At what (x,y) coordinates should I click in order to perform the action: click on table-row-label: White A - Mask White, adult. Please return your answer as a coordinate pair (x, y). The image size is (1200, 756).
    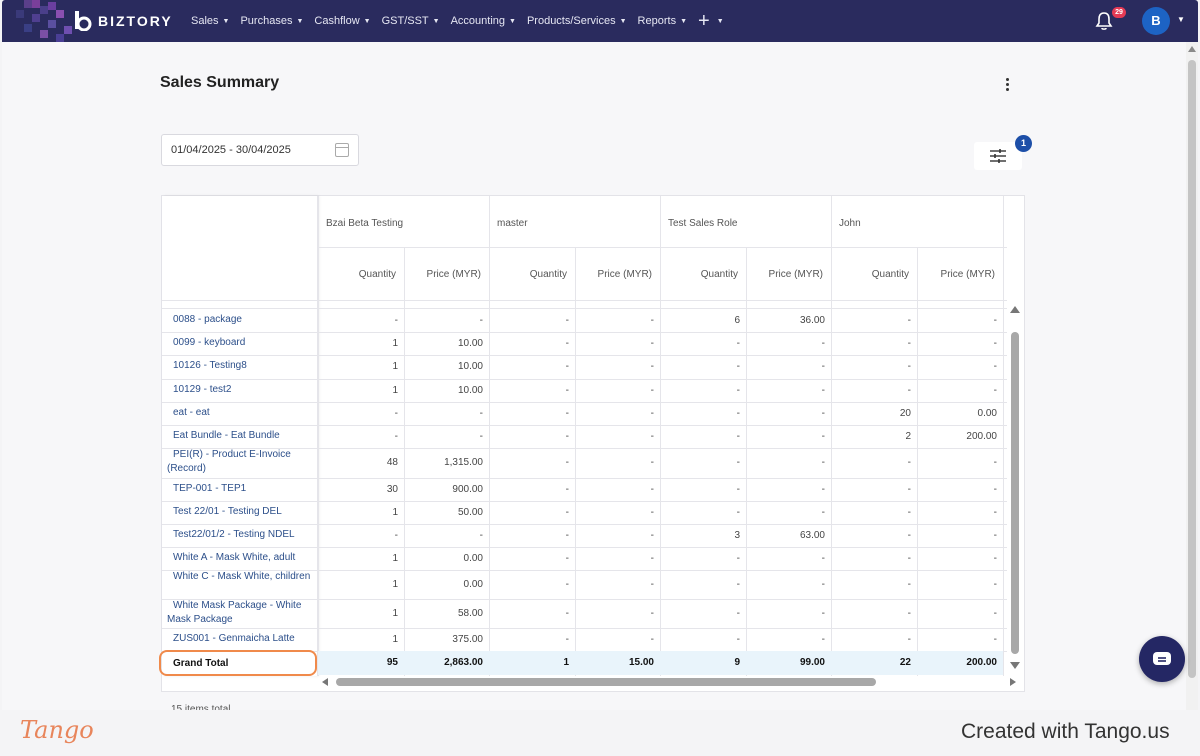
    Looking at the image, I should click on (234, 557).